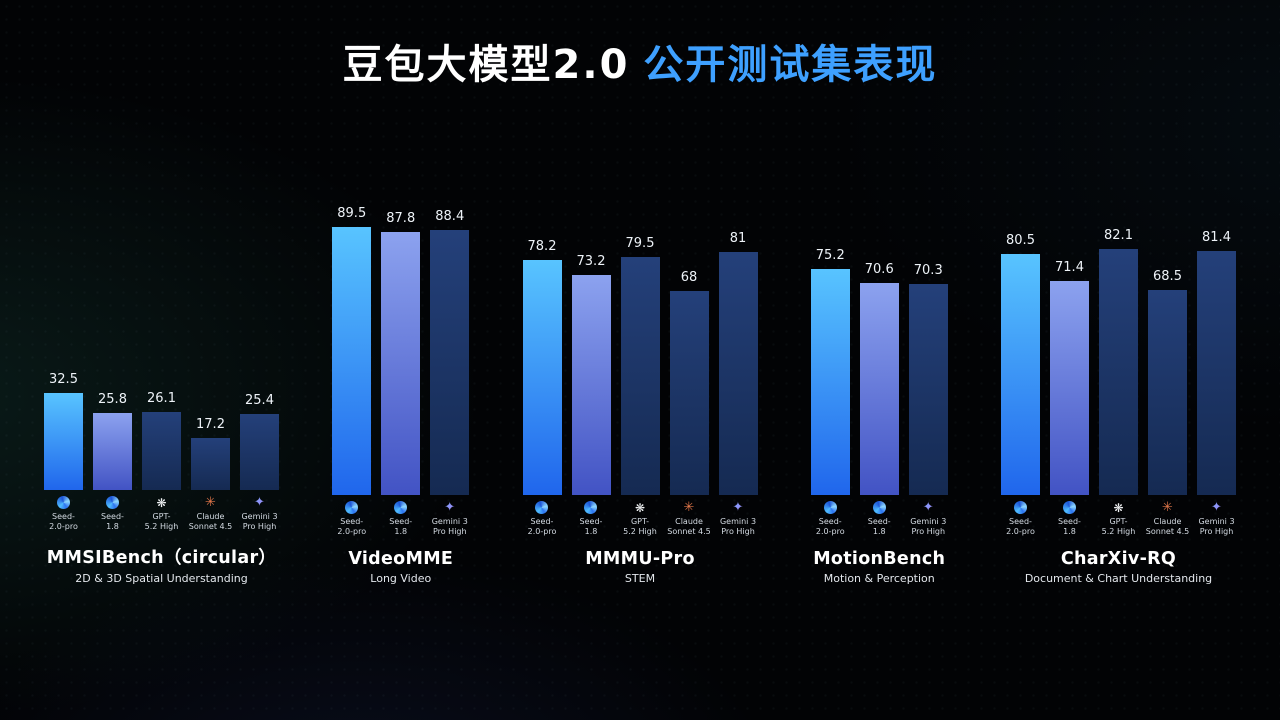 This screenshot has height=720, width=1280. I want to click on benchmark-subtitle: Motion & Perception, so click(879, 578).